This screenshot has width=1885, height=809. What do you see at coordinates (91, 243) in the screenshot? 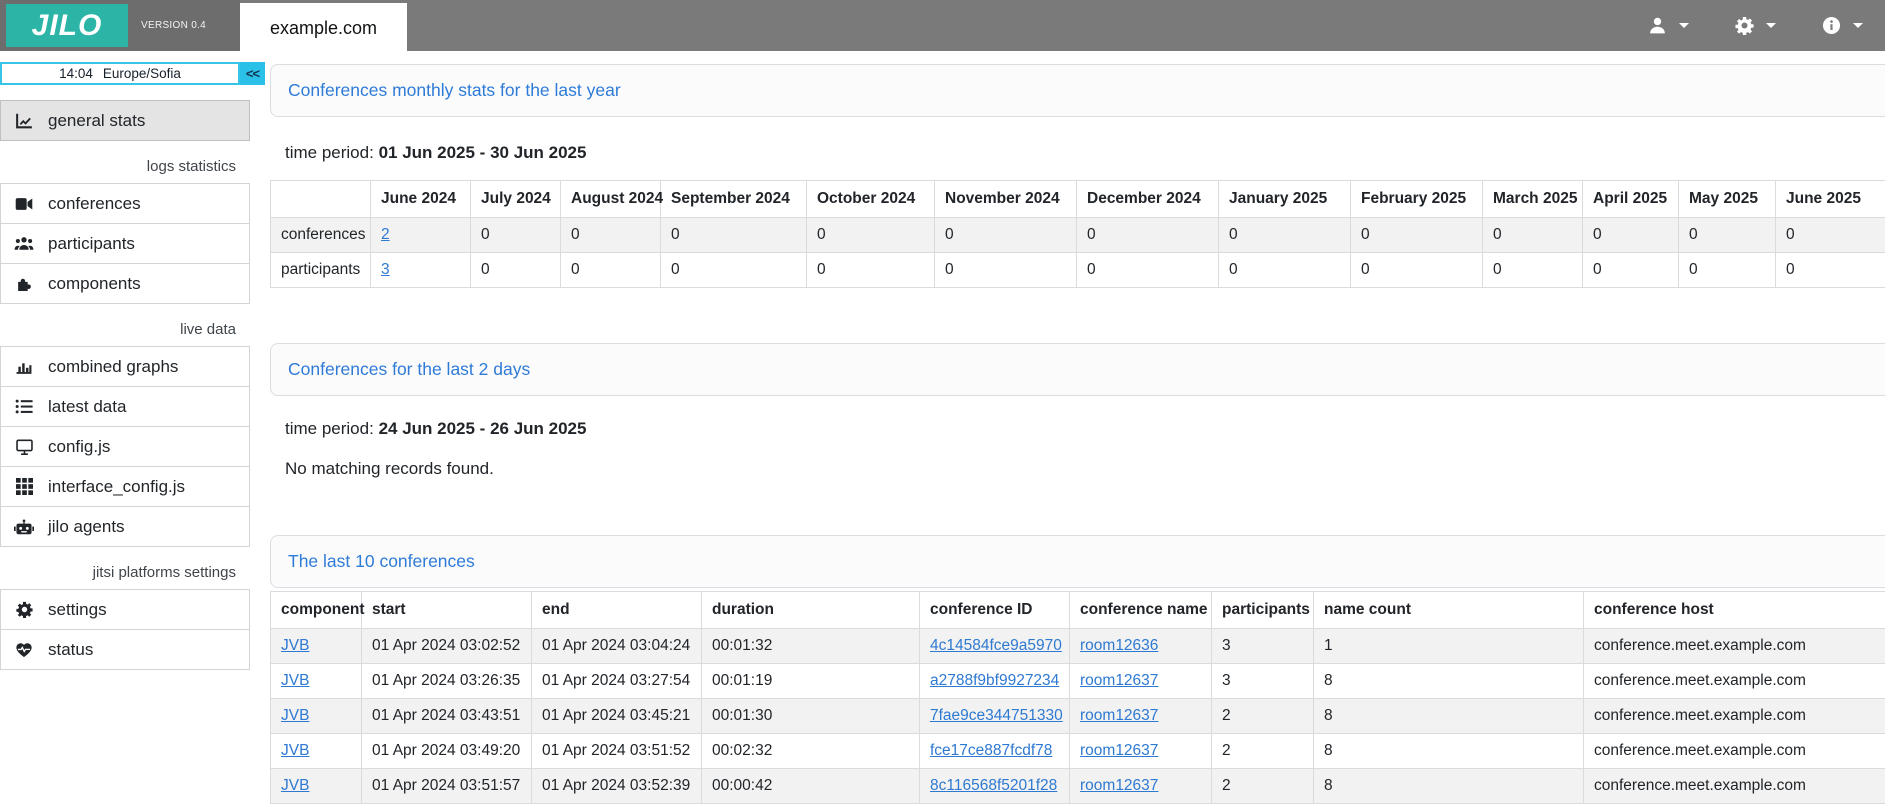
I see `sidebar-item-label: participants` at bounding box center [91, 243].